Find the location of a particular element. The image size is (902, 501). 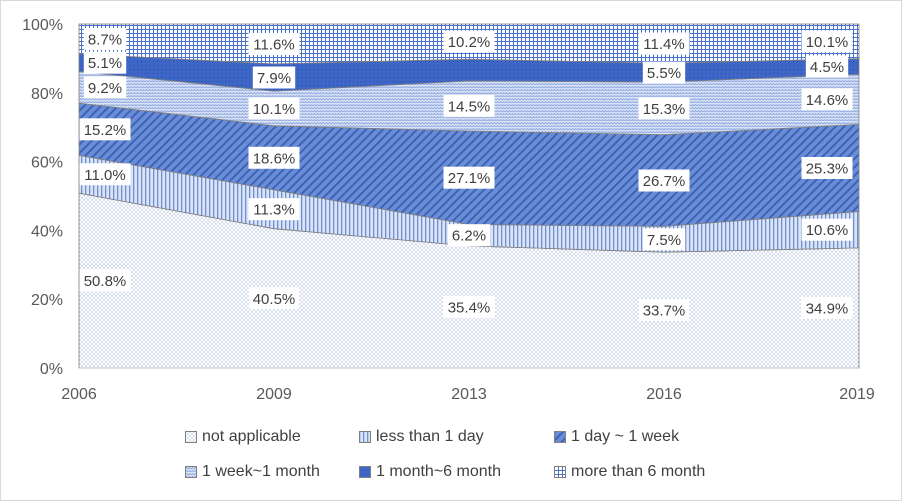

data-label: 11.3% is located at coordinates (273, 210).